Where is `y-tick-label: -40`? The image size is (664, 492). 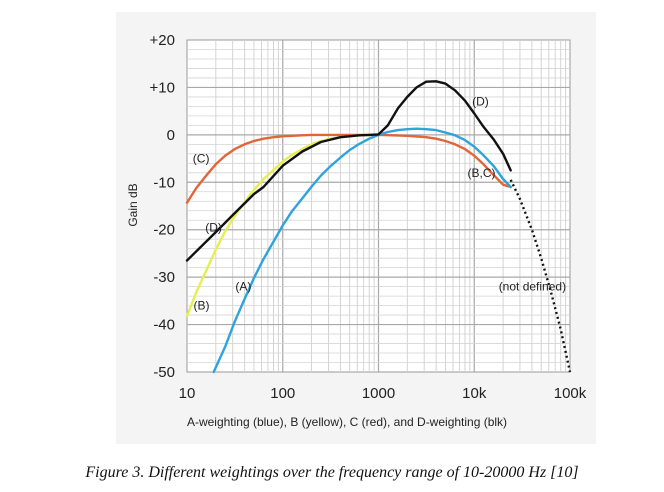 y-tick-label: -40 is located at coordinates (164, 325).